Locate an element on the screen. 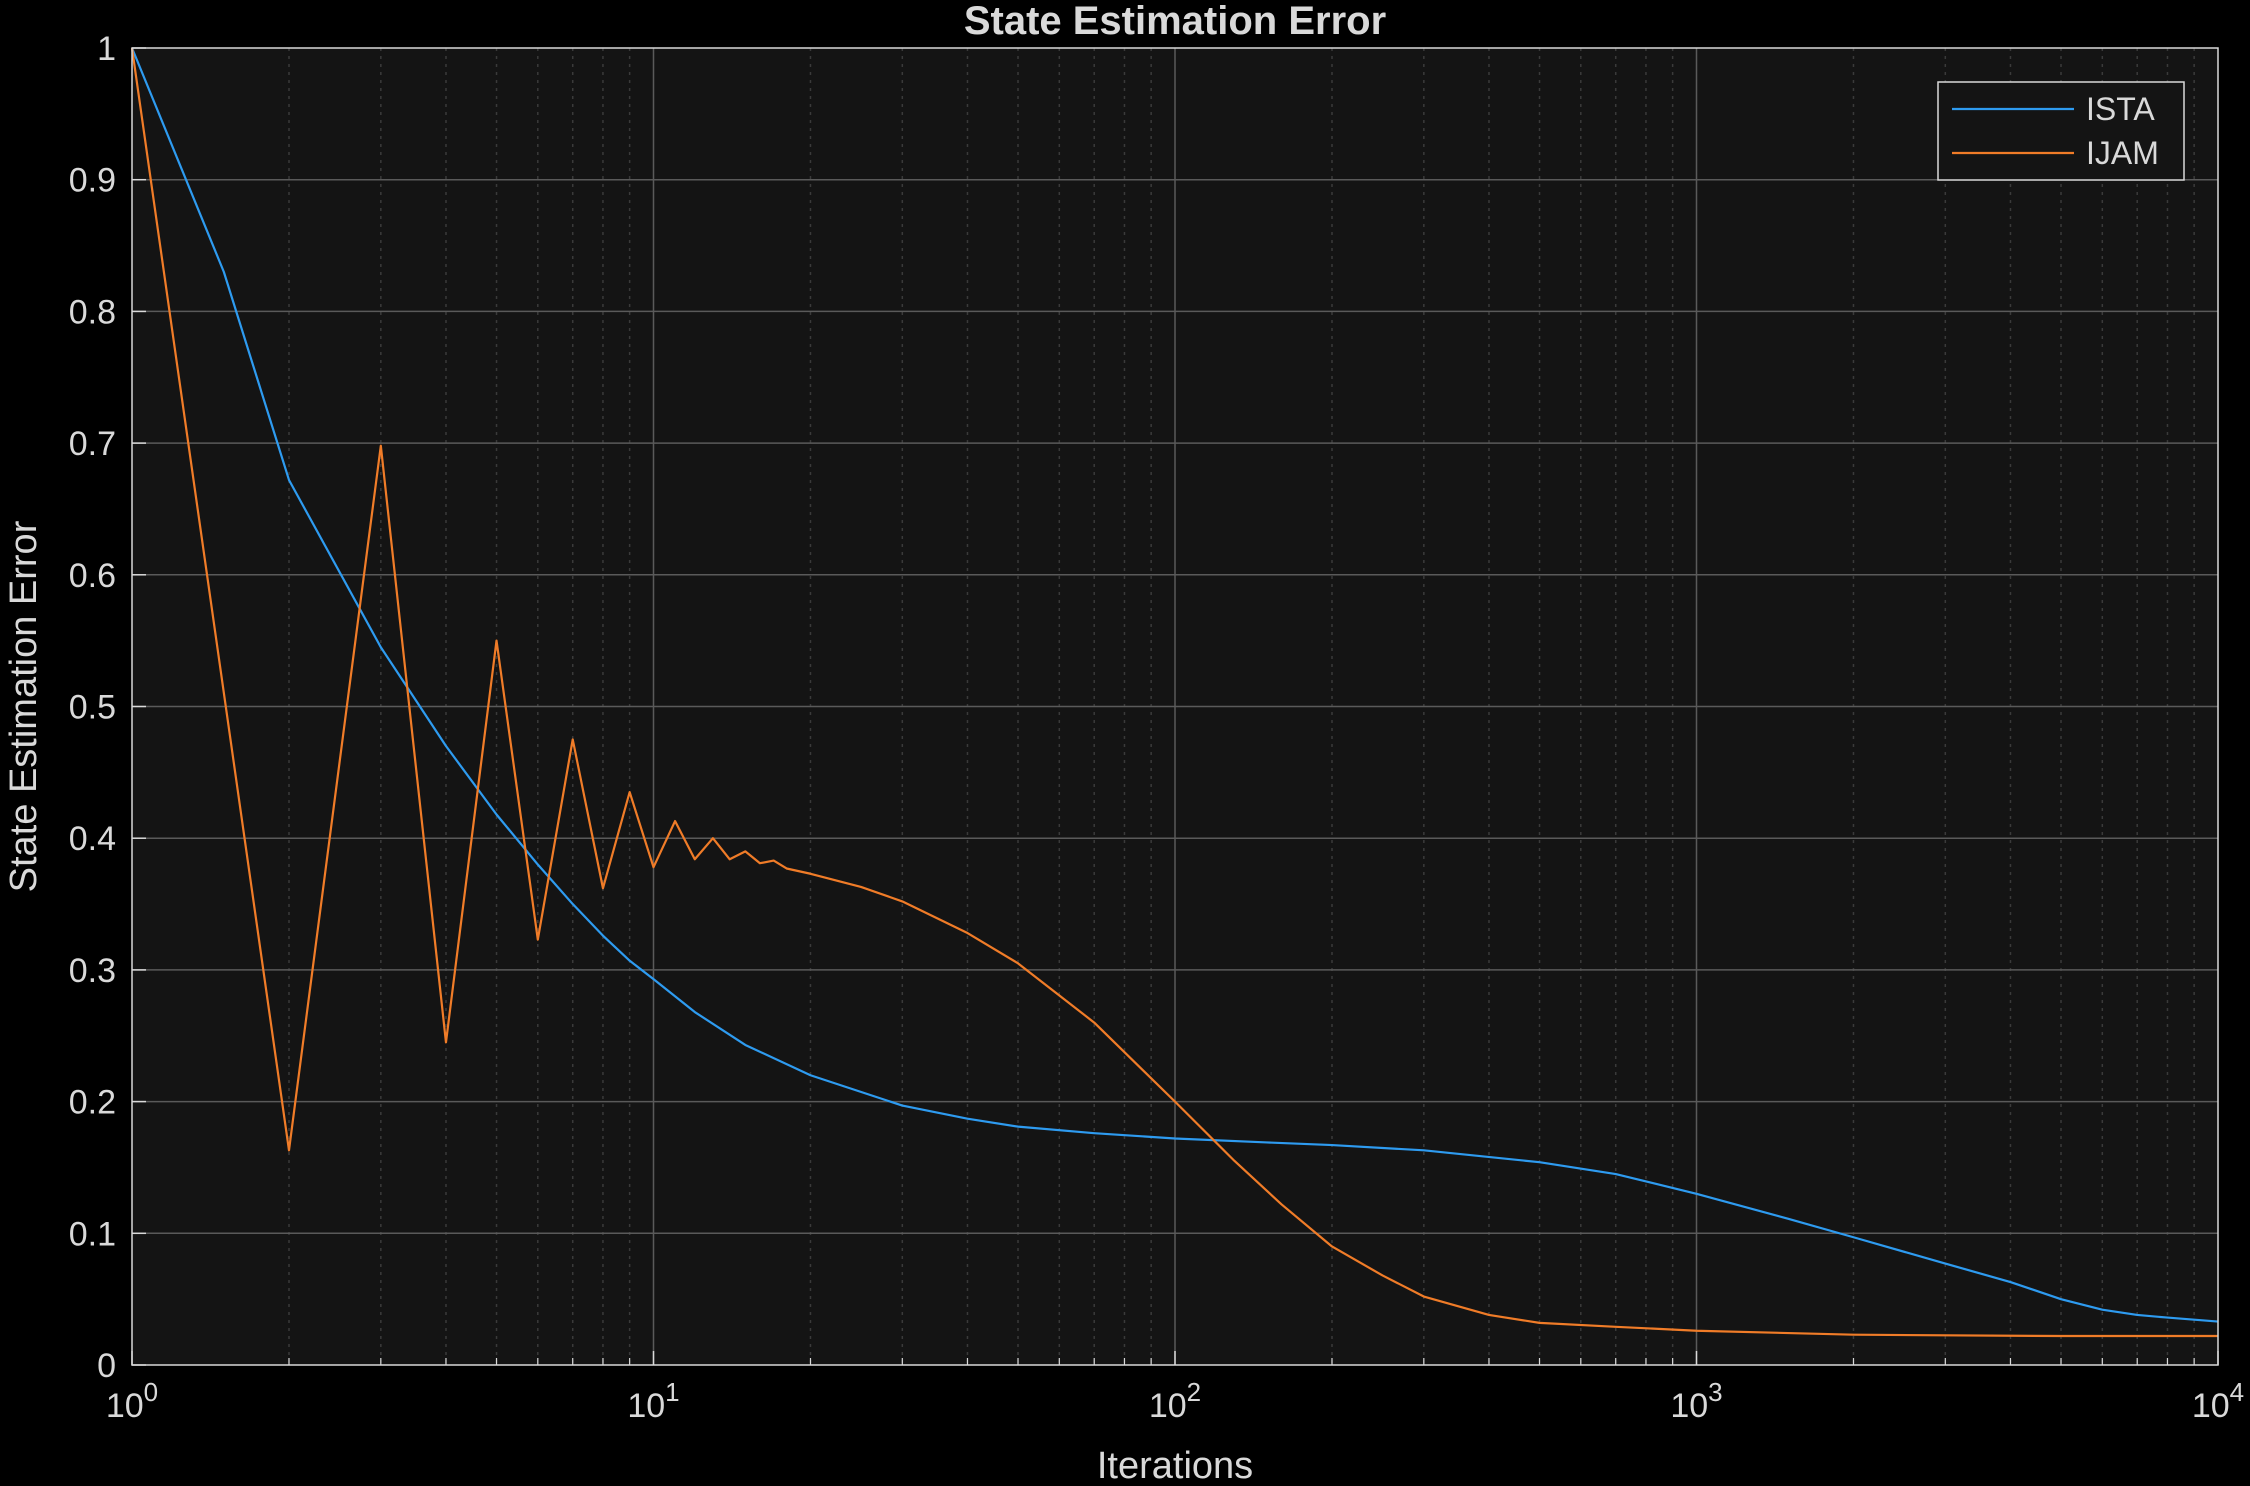 This screenshot has width=2250, height=1486. y-tick-label: 0.3 is located at coordinates (92, 971).